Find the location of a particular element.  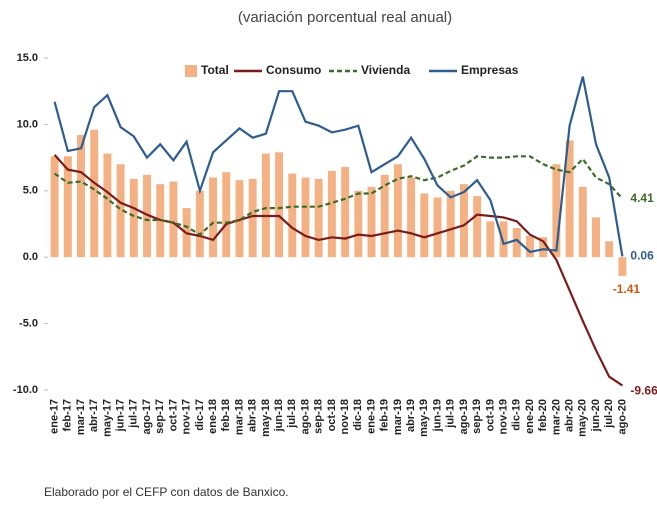

x-tick-label: abr-18 is located at coordinates (253, 415).